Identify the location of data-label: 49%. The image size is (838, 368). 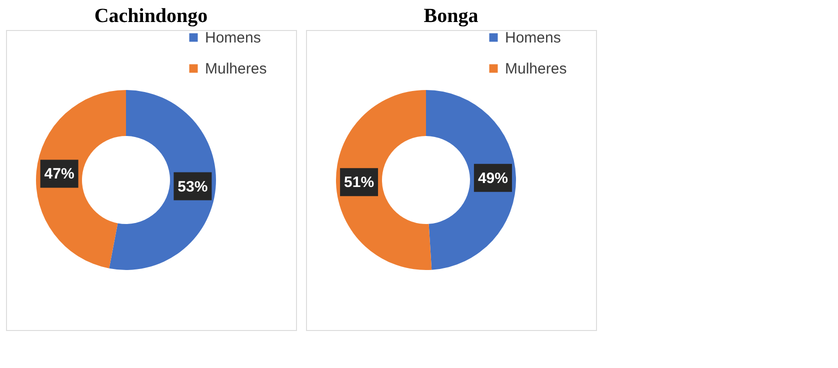
(493, 178).